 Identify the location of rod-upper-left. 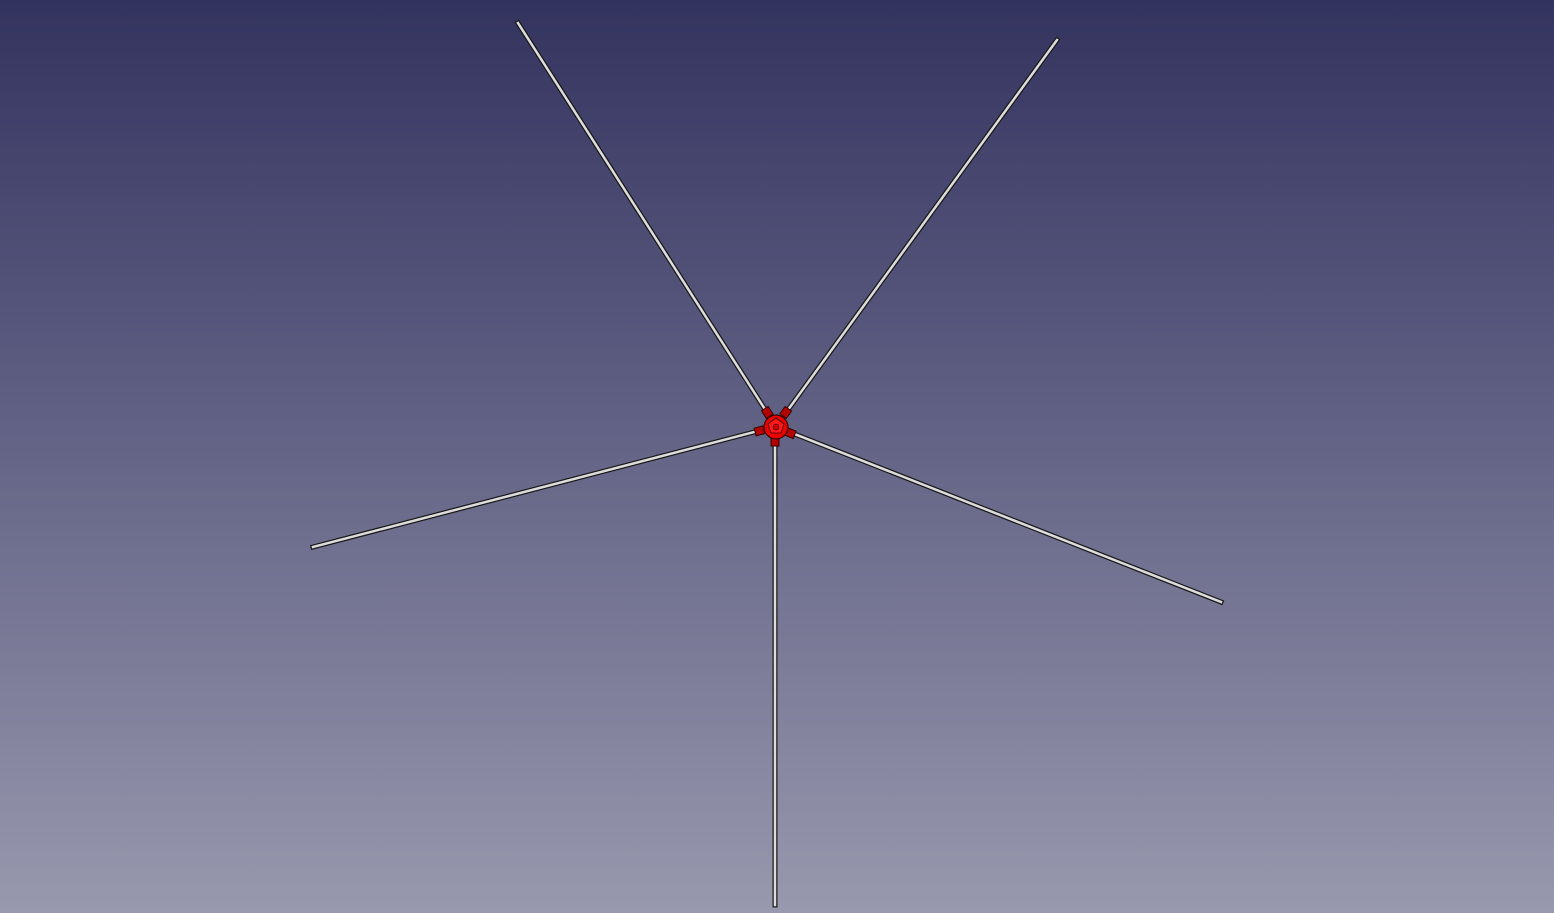
(643, 218).